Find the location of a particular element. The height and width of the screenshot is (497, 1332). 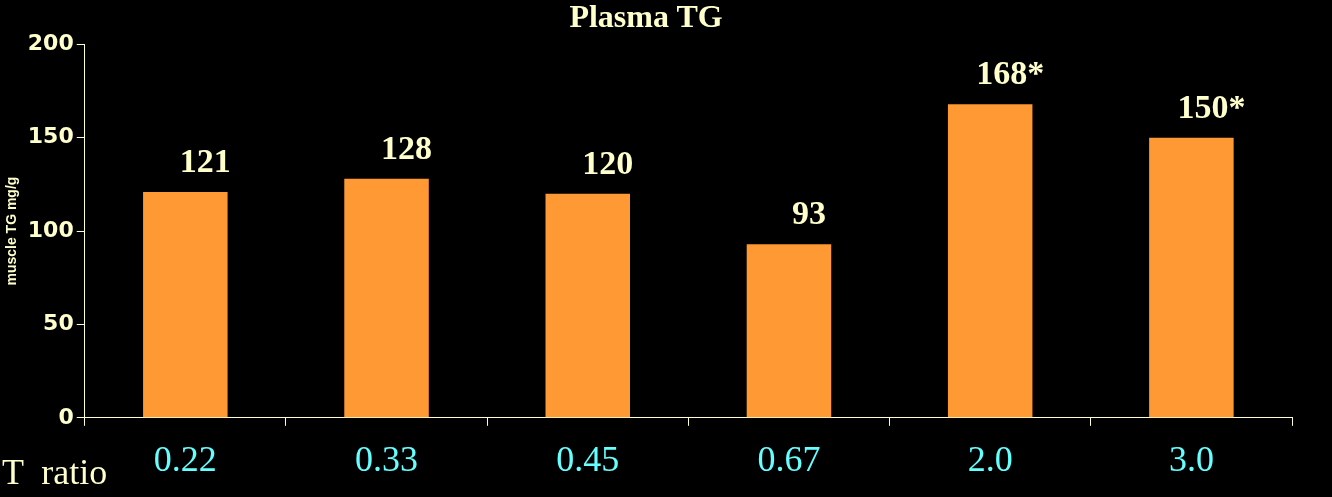

chart-title: Plasma TG is located at coordinates (646, 17).